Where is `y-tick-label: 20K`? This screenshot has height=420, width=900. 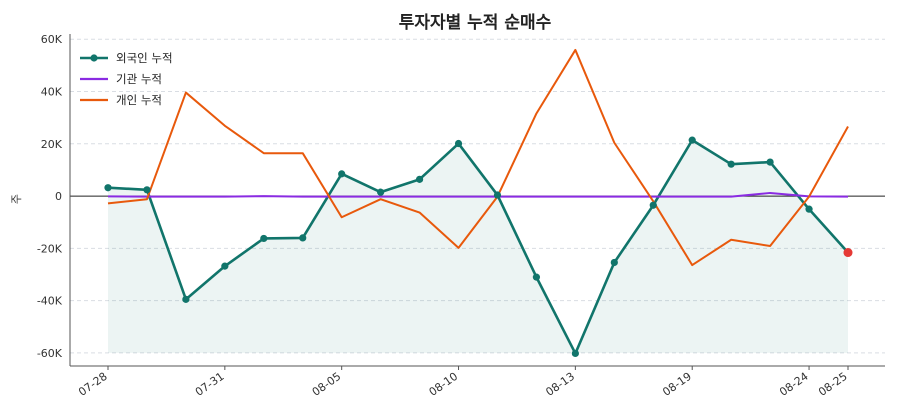
y-tick-label: 20K is located at coordinates (52, 144).